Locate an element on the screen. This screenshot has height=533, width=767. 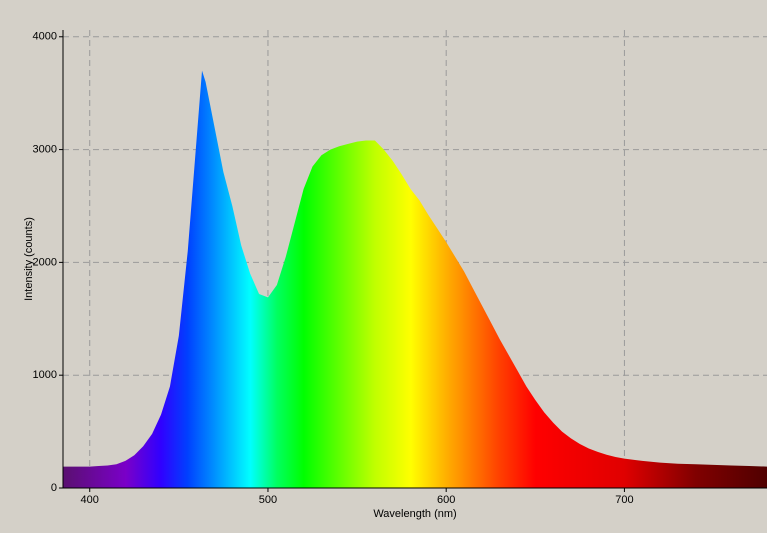
y-tick-label: 0 is located at coordinates (54, 488).